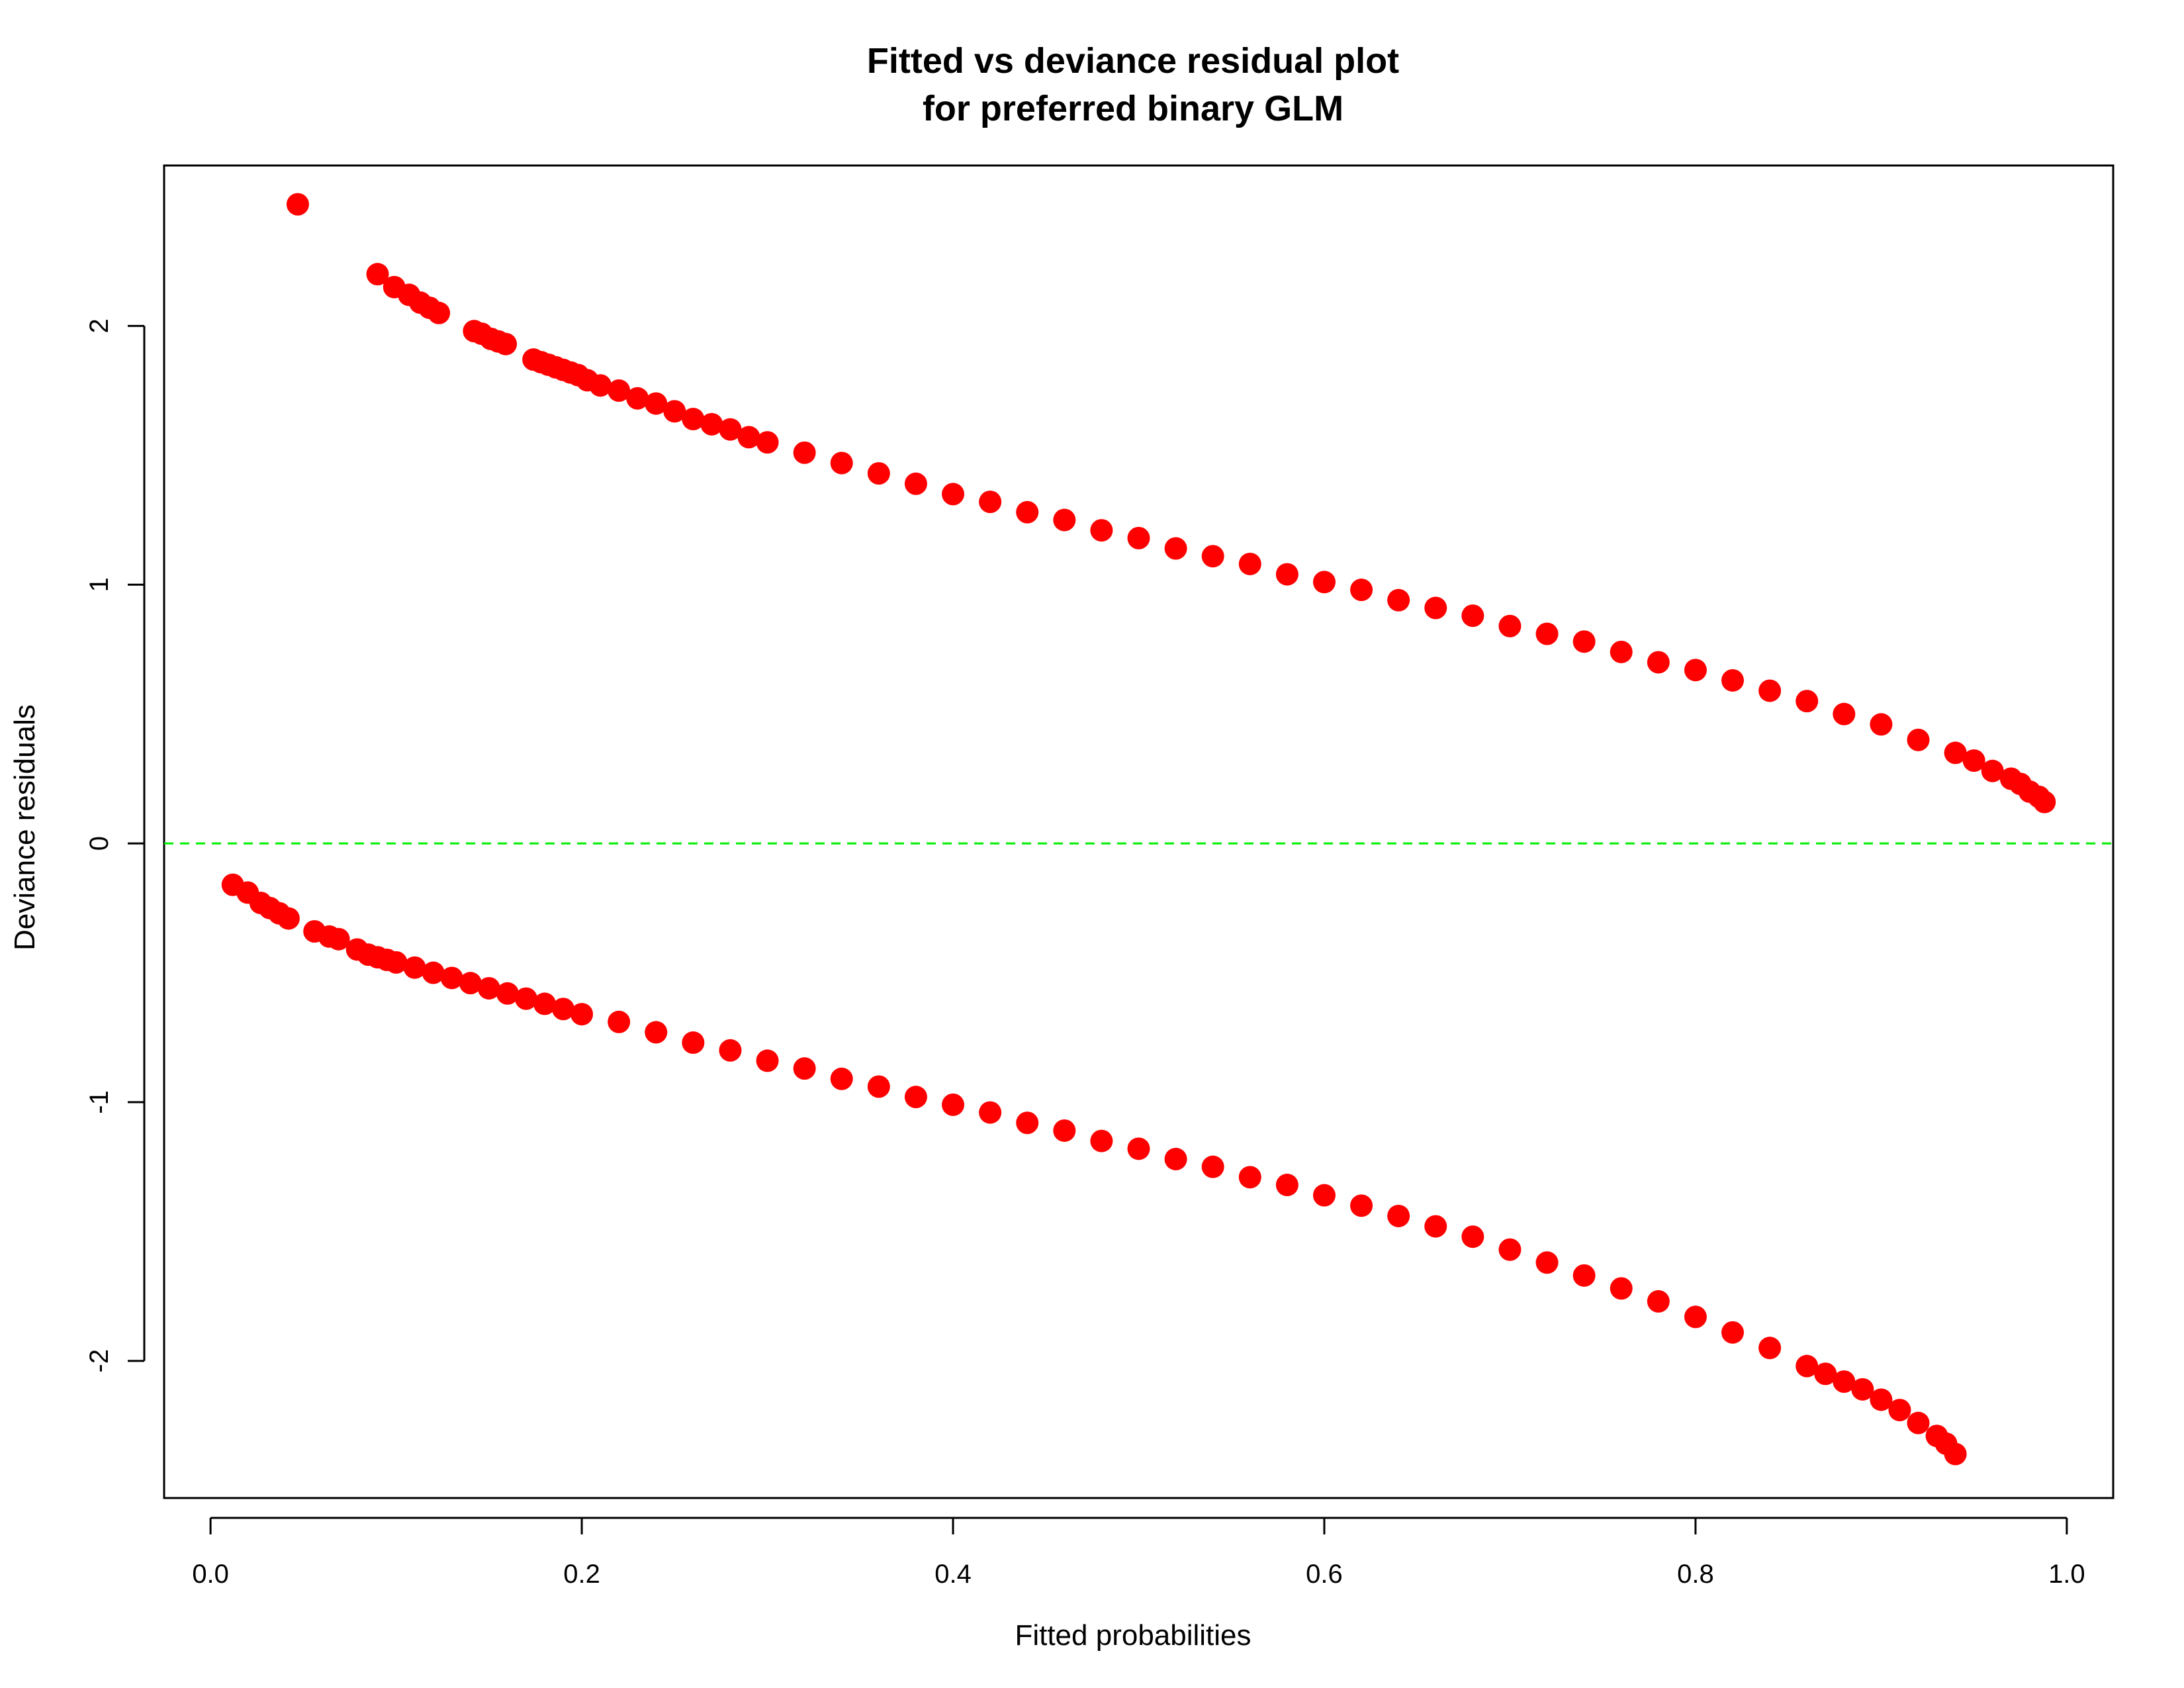 The image size is (2184, 1688). I want to click on y-axis-label: Deviance residuals, so click(25, 827).